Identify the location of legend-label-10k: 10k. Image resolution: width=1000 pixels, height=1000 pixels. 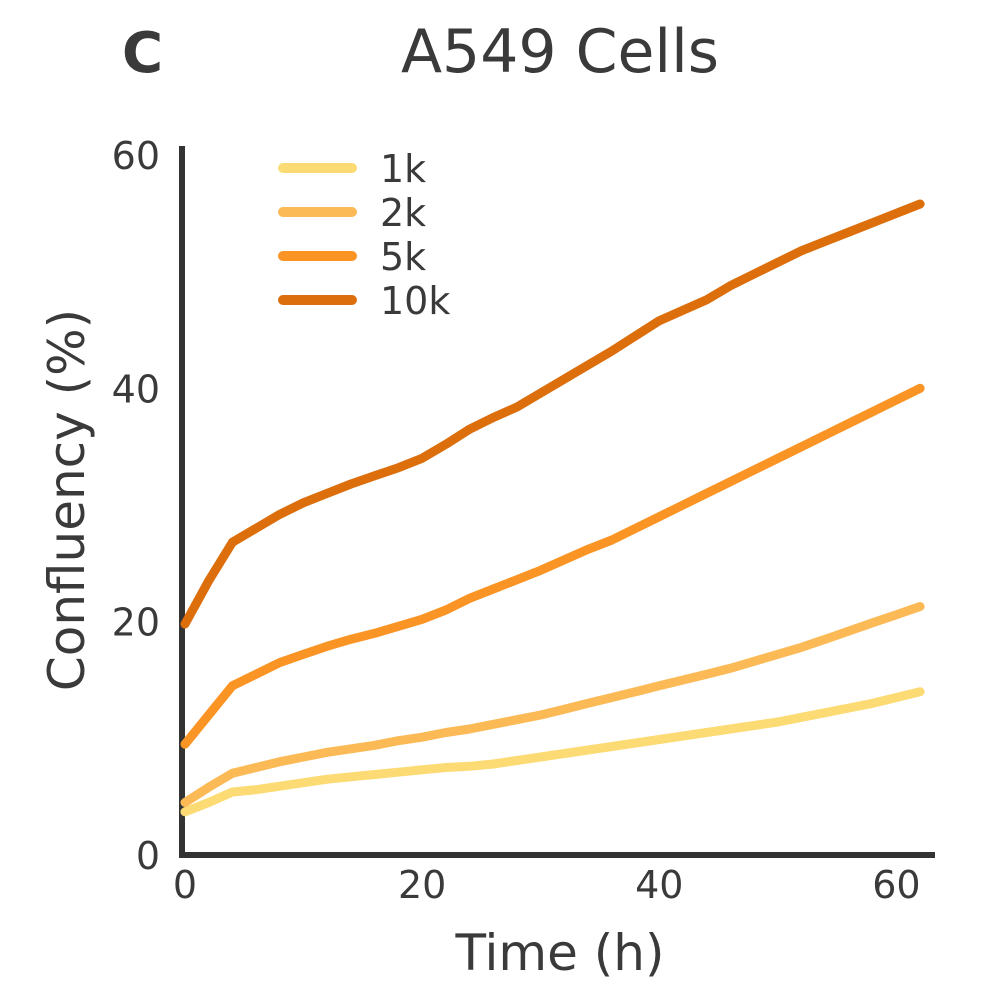
(415, 301).